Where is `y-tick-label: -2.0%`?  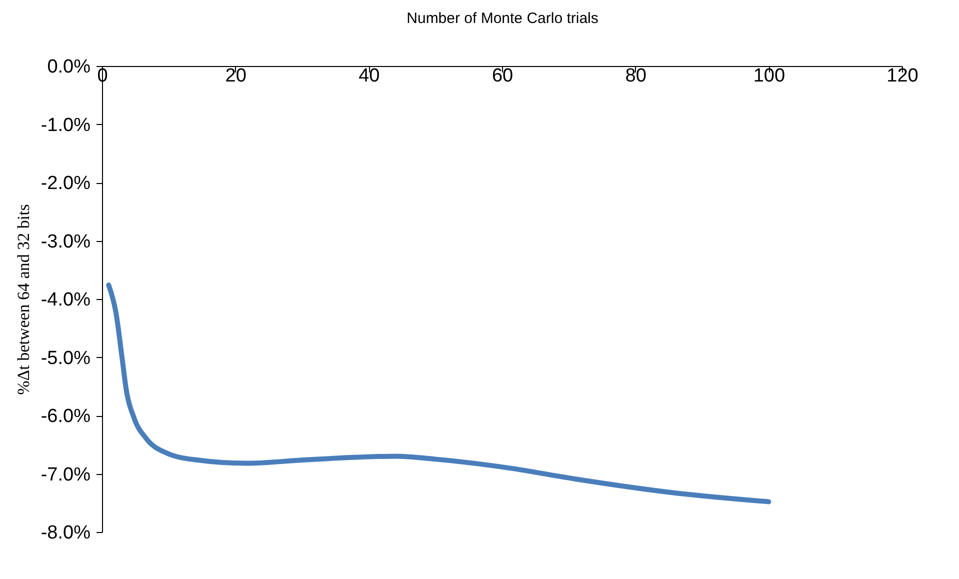 y-tick-label: -2.0% is located at coordinates (65, 183).